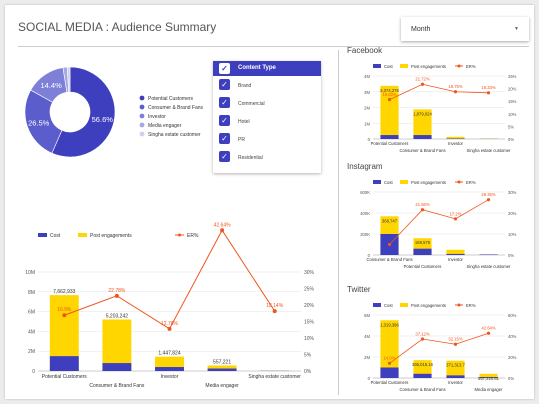 This screenshot has height=404, width=539. What do you see at coordinates (365, 234) in the screenshot?
I see `y-tick-label: 200K` at bounding box center [365, 234].